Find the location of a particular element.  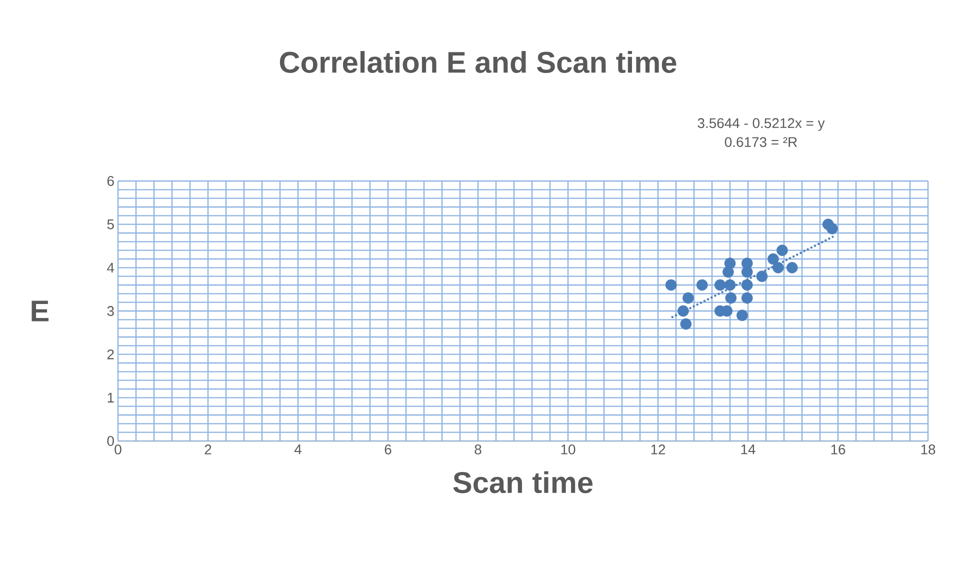

x-tick-label: 10 is located at coordinates (568, 449).